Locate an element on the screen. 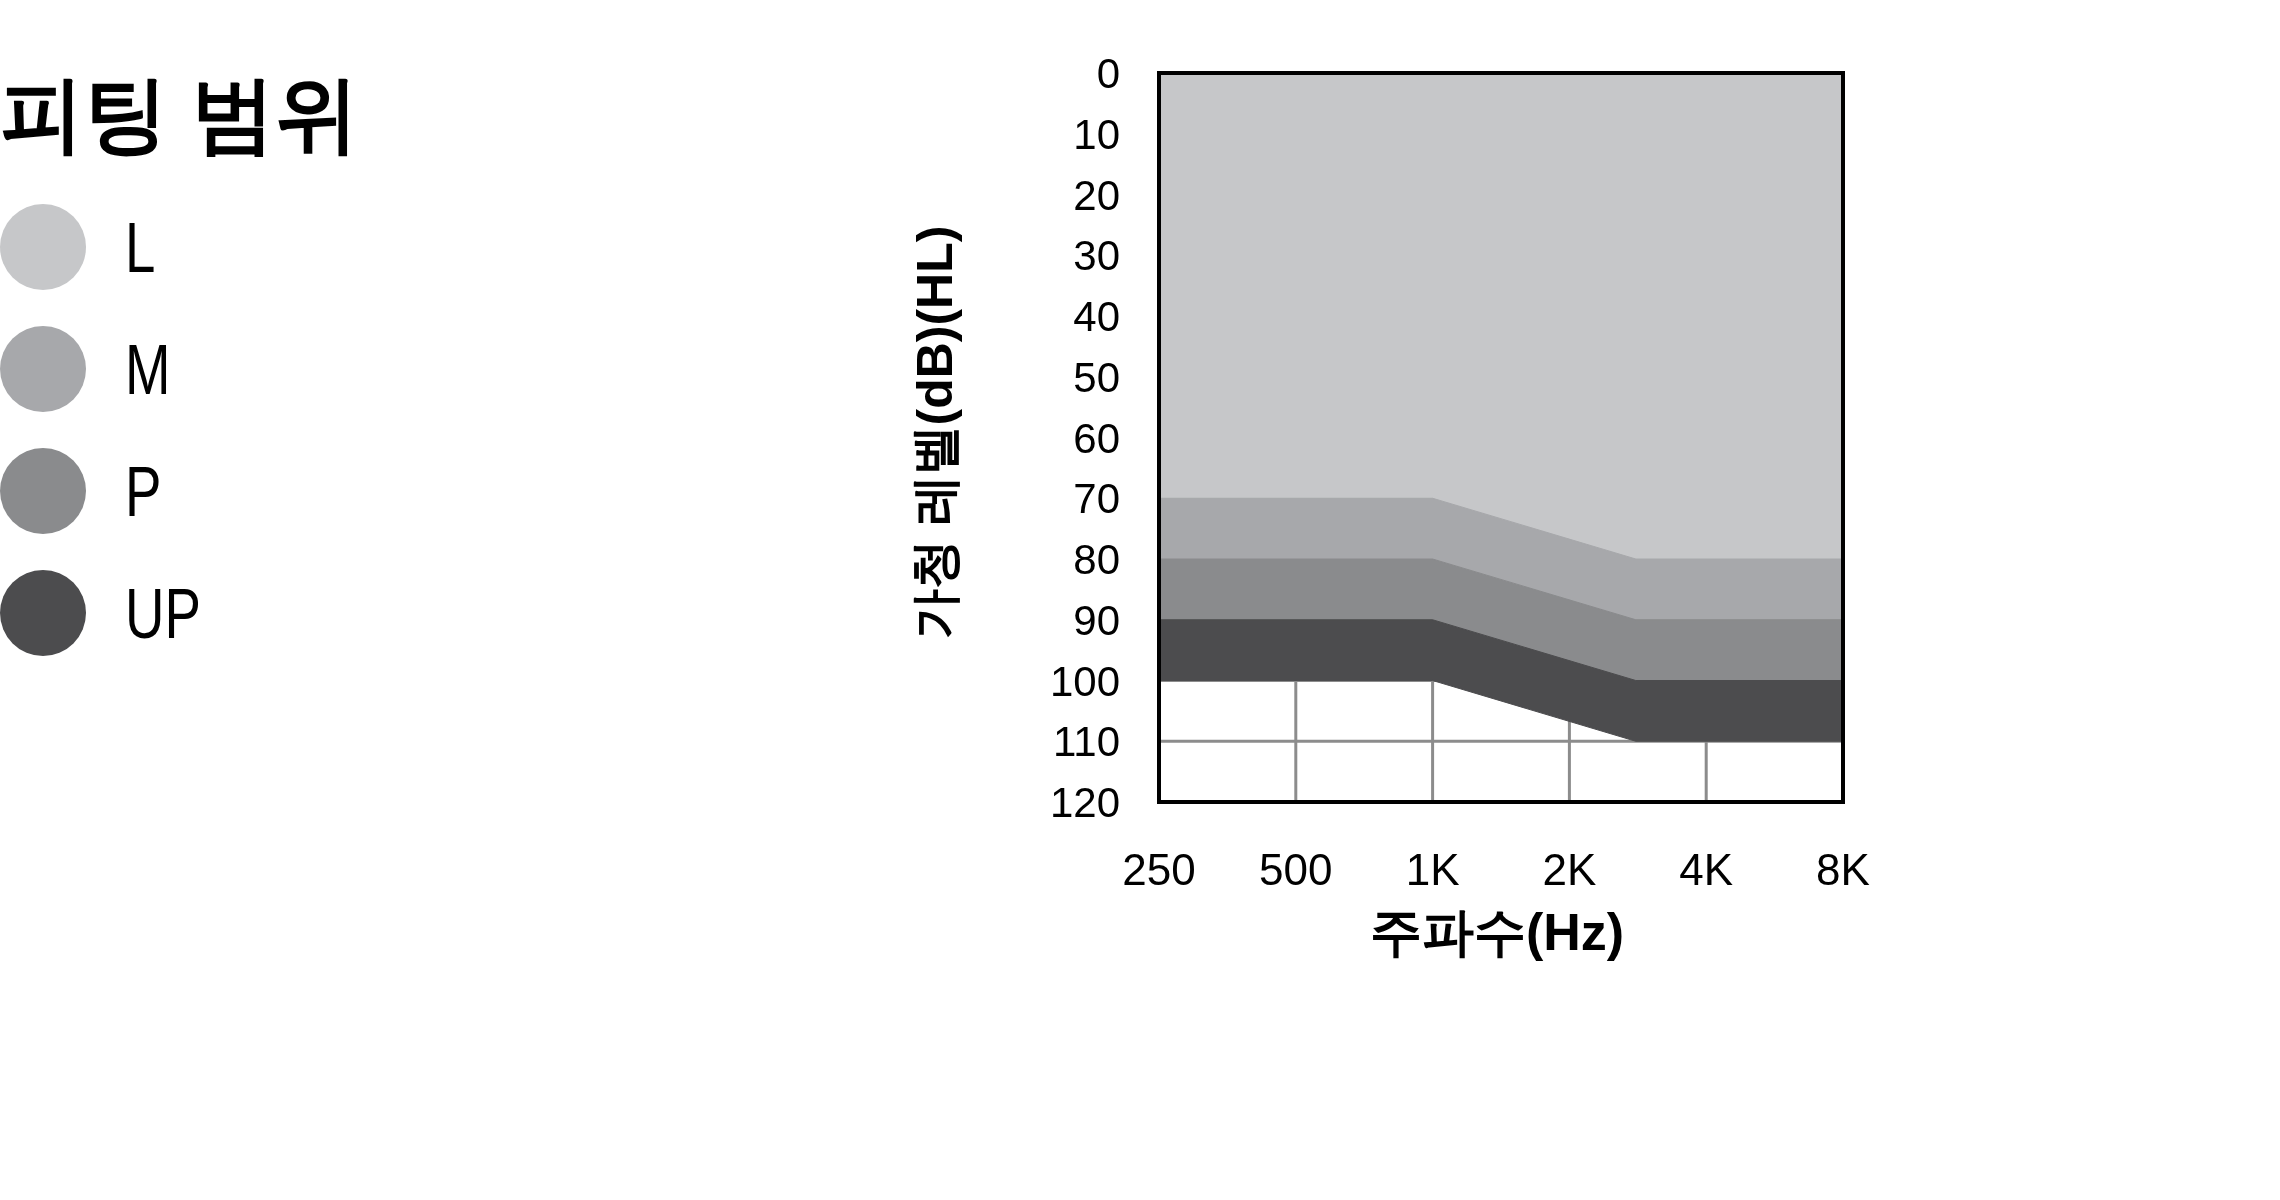 The width and height of the screenshot is (2280, 1200). y-axis-title: 가청 레벨(dB)(HL) is located at coordinates (935, 432).